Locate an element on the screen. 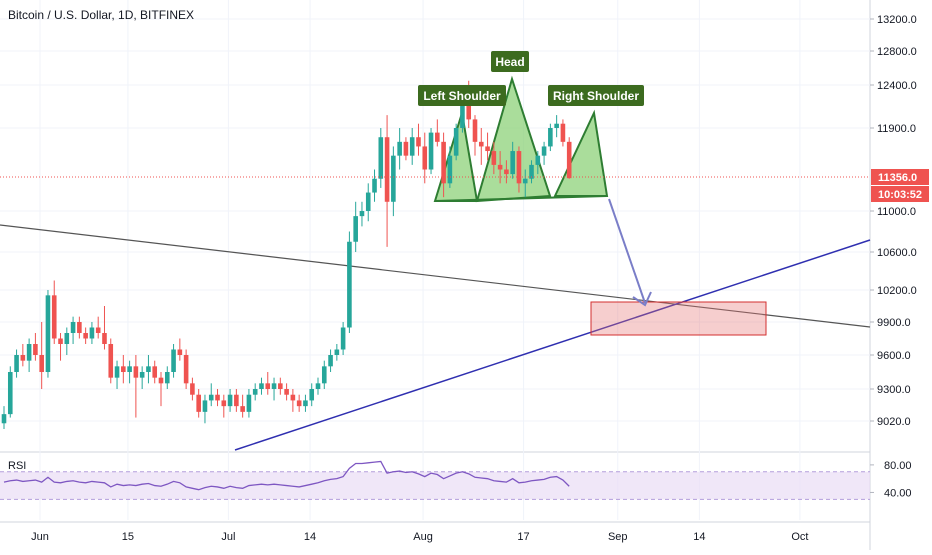 The image size is (932, 555). left-shoulder-label: Left Shoulder is located at coordinates (462, 96).